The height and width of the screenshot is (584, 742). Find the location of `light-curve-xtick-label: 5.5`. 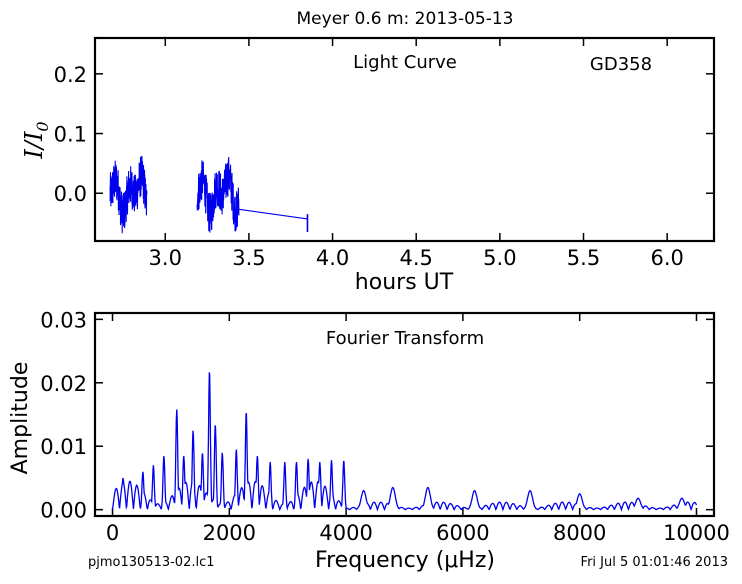

light-curve-xtick-label: 5.5 is located at coordinates (583, 258).